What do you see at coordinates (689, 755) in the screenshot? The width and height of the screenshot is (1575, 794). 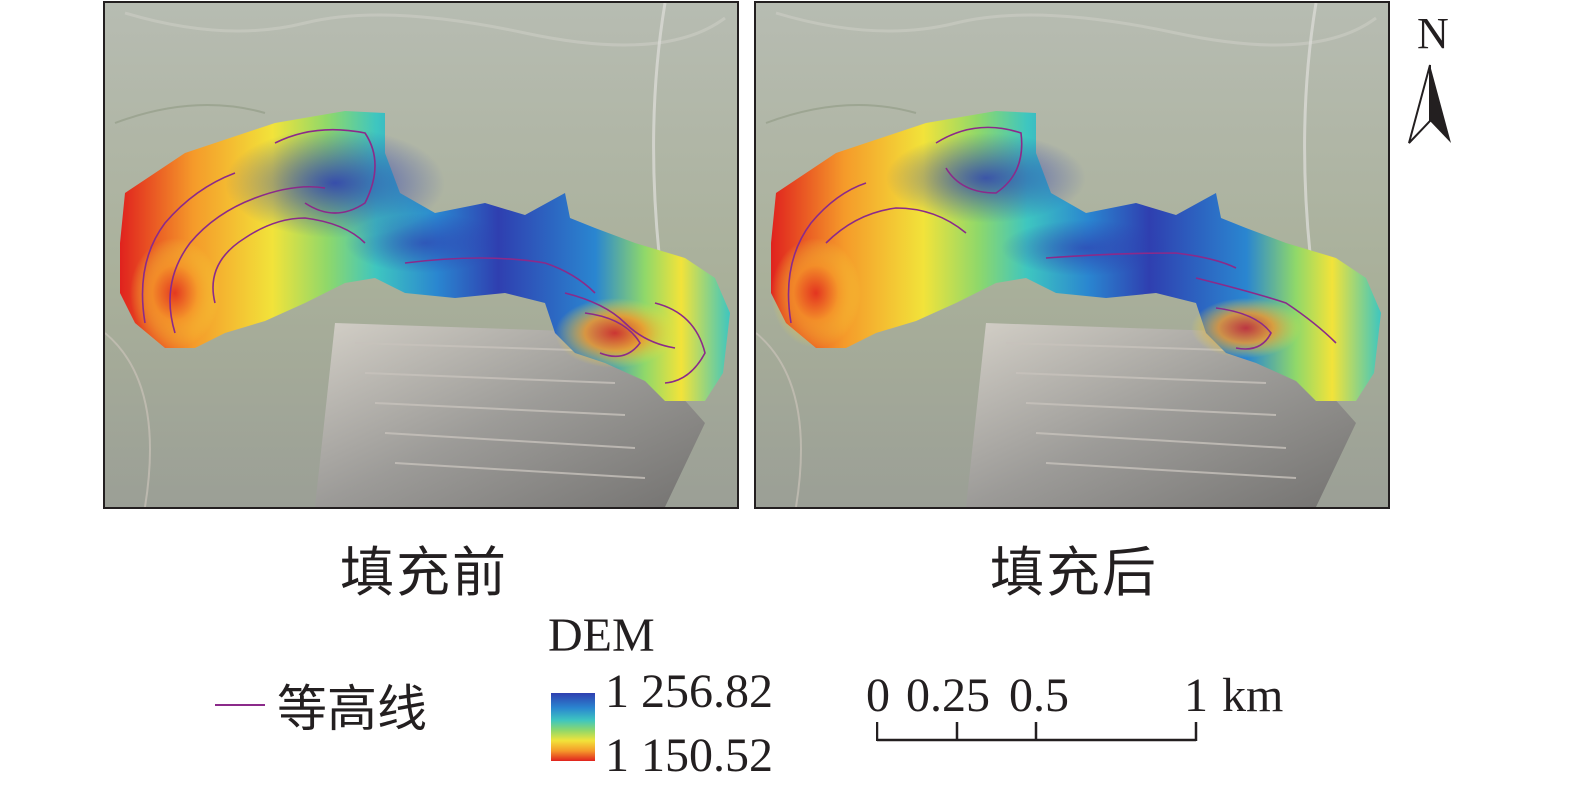 I see `dem-min-label: 1 150.52` at bounding box center [689, 755].